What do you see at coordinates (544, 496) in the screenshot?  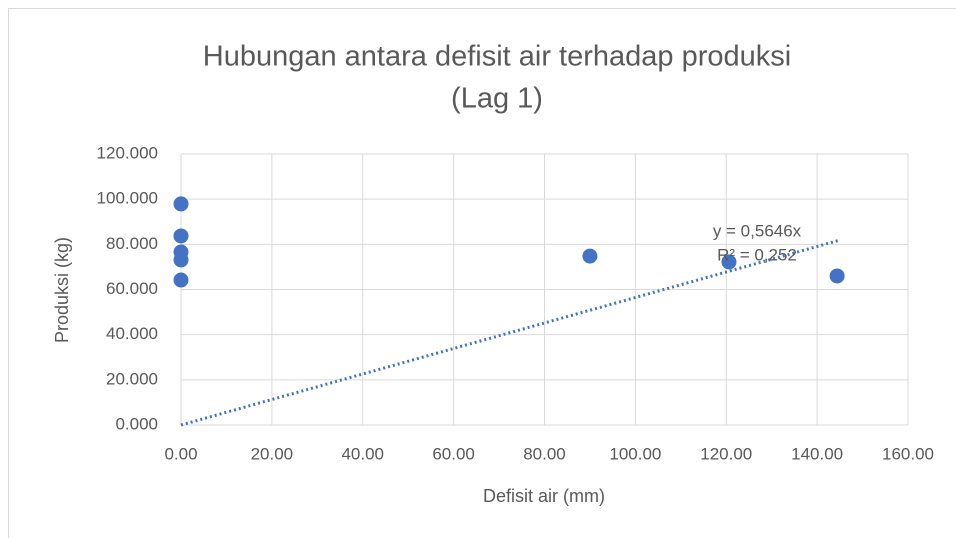 I see `x-axis-label: Defisit air (mm)` at bounding box center [544, 496].